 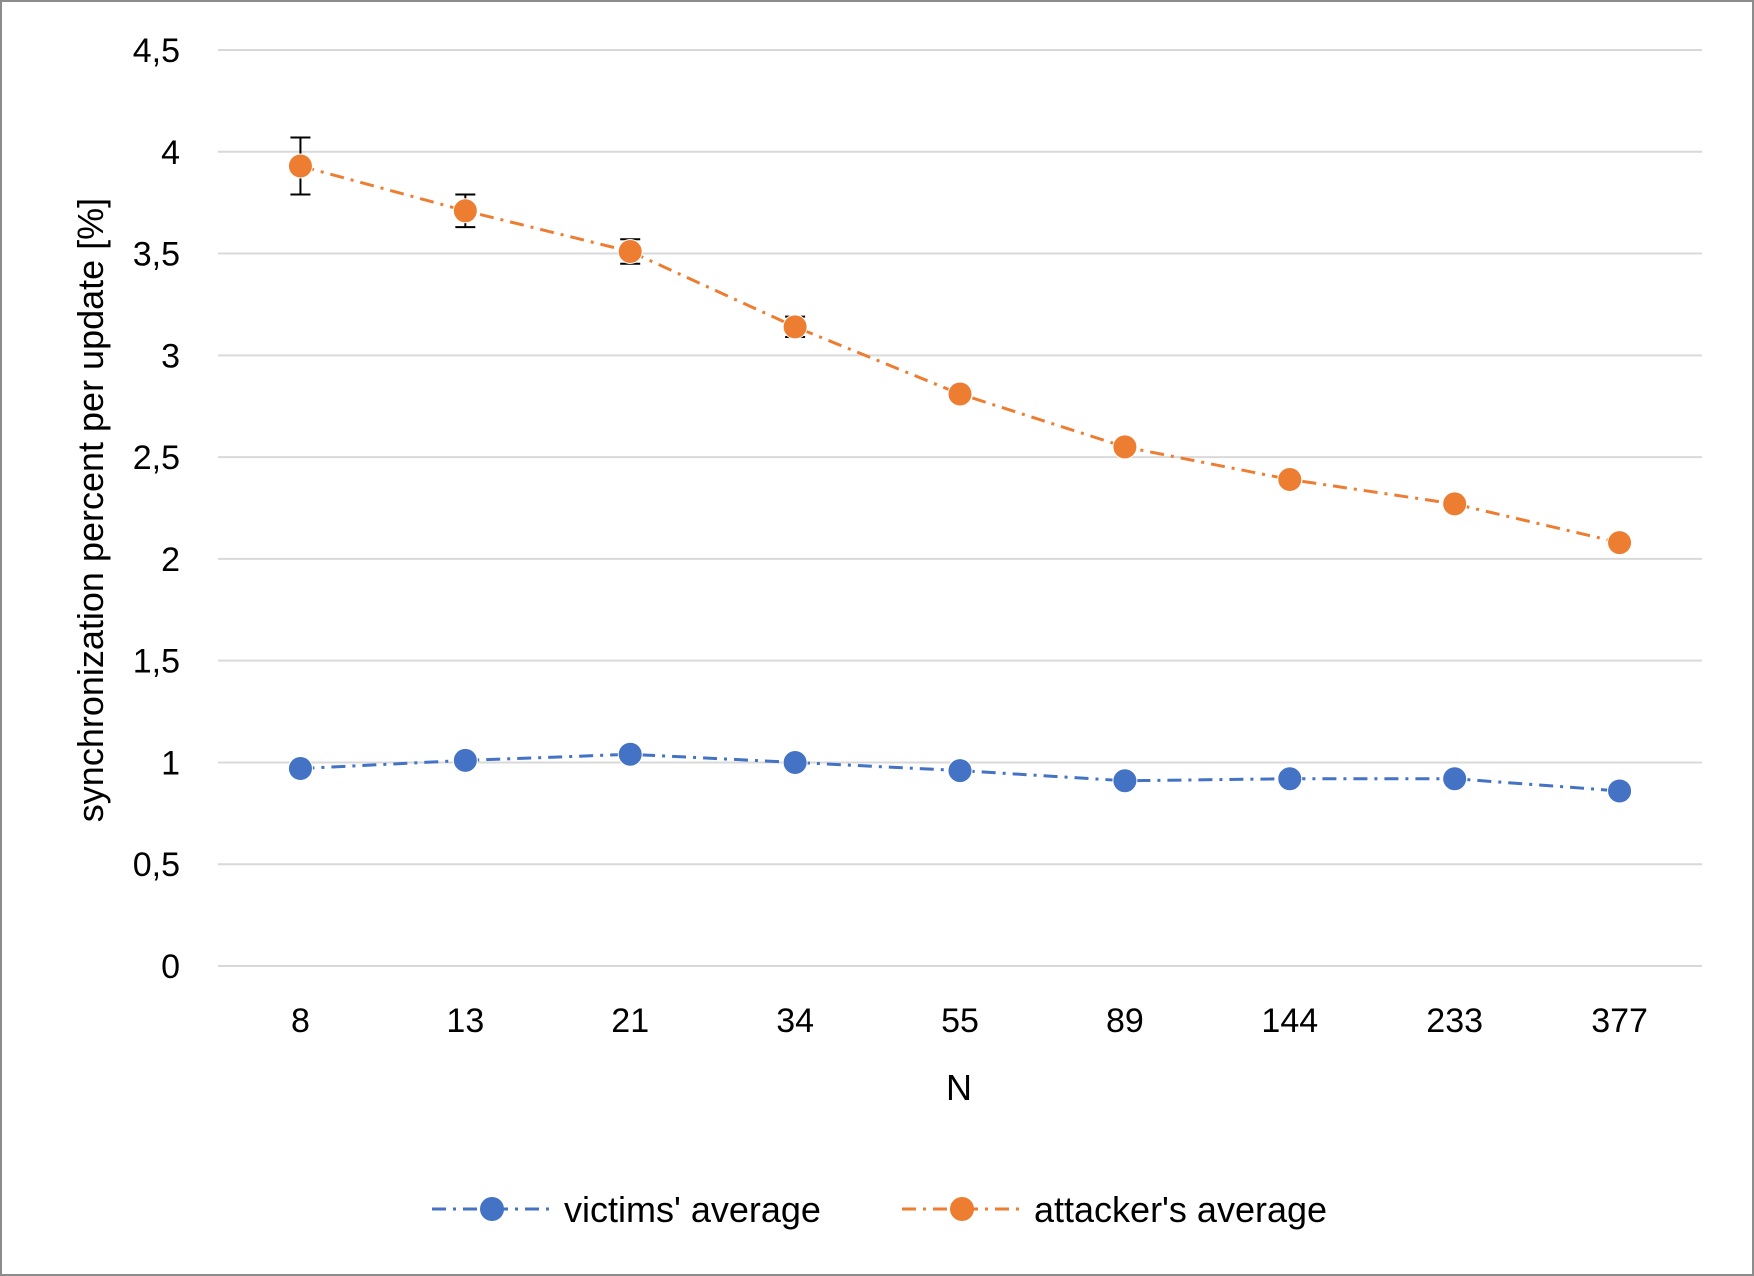 I want to click on x-tick-label: 55, so click(x=960, y=1021).